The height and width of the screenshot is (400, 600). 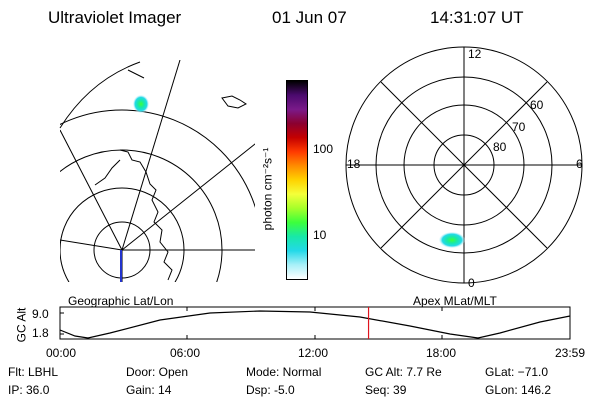 What do you see at coordinates (455, 301) in the screenshot?
I see `polar-panel-label: Apex MLat/MLT` at bounding box center [455, 301].